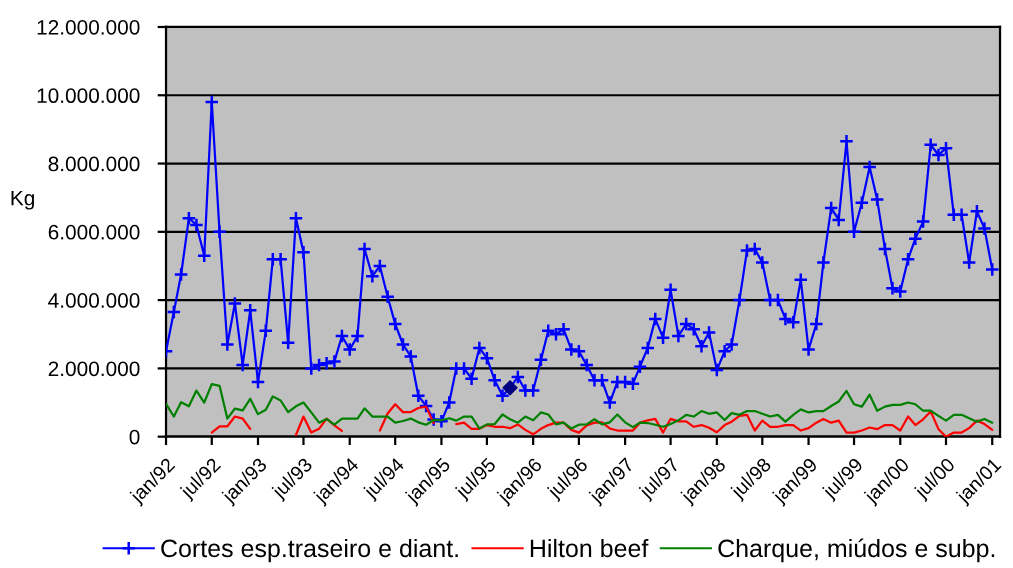 The width and height of the screenshot is (1013, 568). I want to click on legend-label: Cortes esp.traseiro e diant., so click(309, 550).